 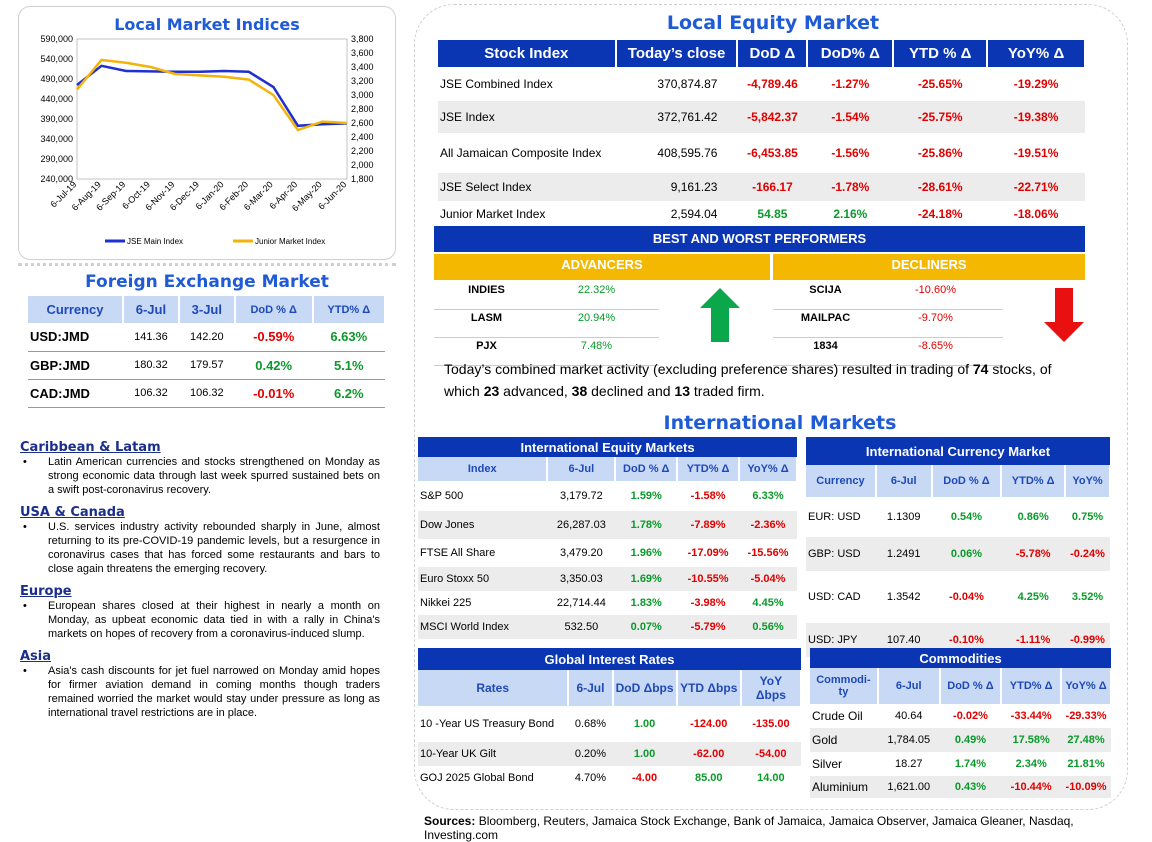 What do you see at coordinates (487, 724) in the screenshot?
I see `table-cell: 10 -Year US Treasury Bond` at bounding box center [487, 724].